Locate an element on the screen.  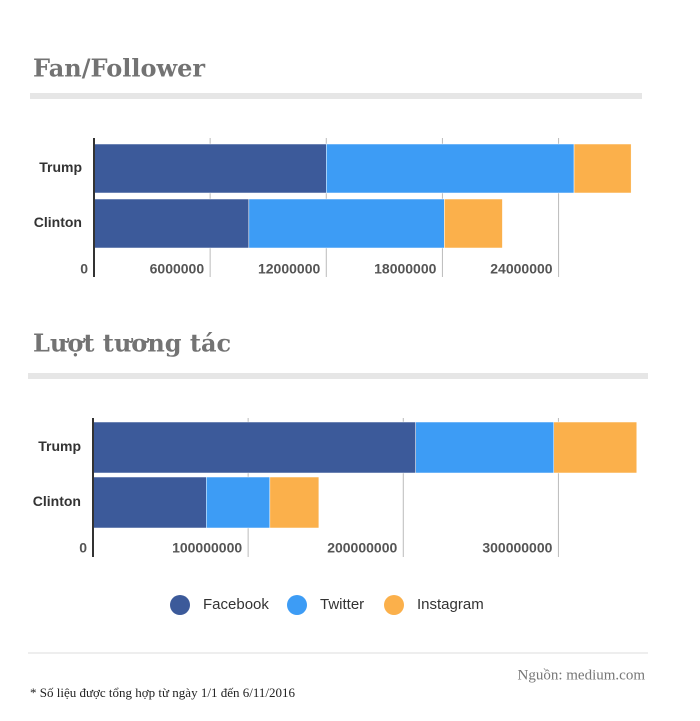
x-tick-label: 300000000 is located at coordinates (517, 548).